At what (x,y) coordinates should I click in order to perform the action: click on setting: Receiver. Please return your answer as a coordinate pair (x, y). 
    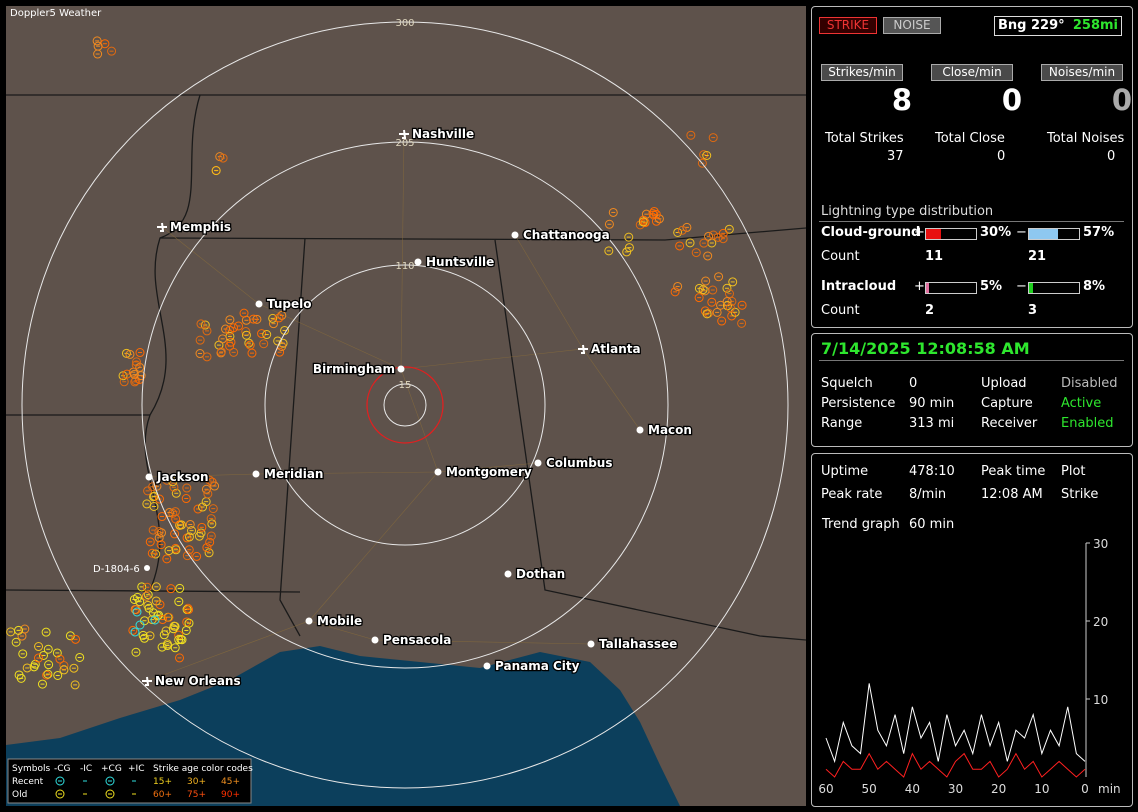
    Looking at the image, I should click on (1009, 423).